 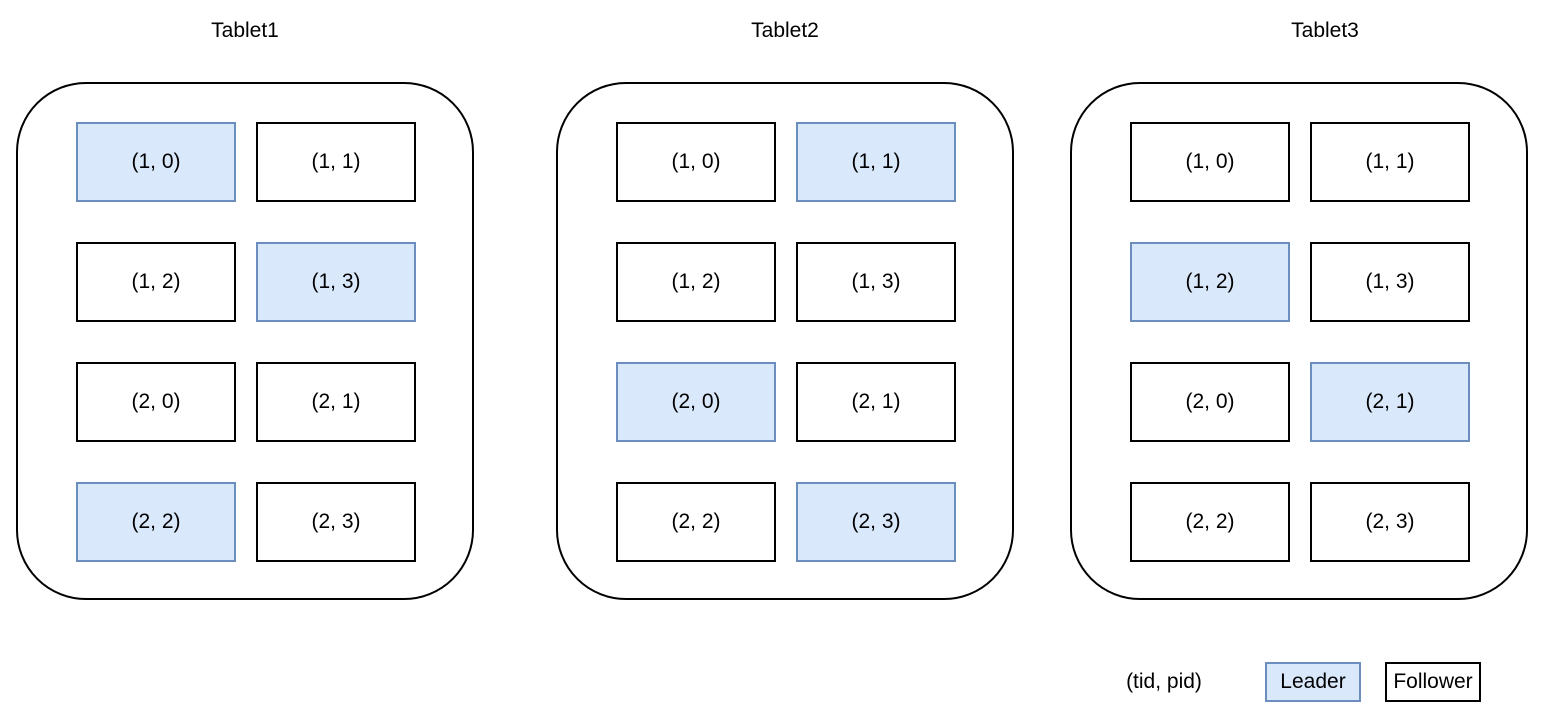 What do you see at coordinates (1313, 682) in the screenshot?
I see `legend-leader-swatch: Leader` at bounding box center [1313, 682].